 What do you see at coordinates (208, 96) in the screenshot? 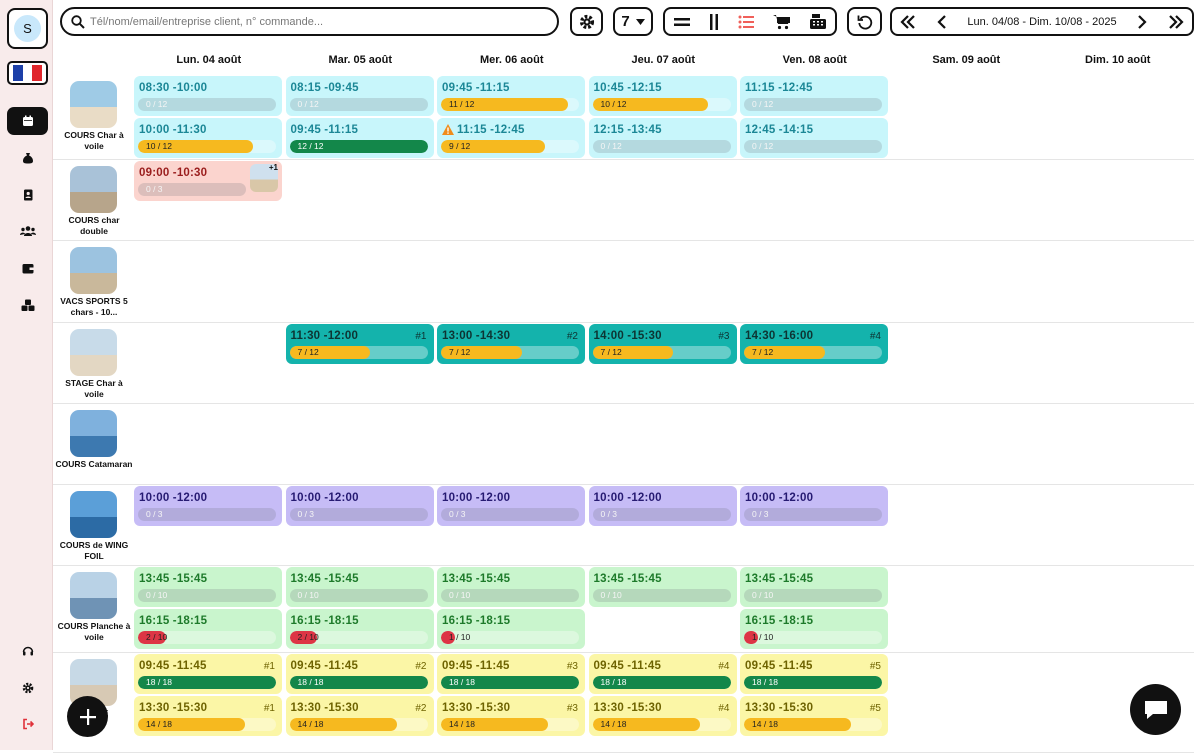
I see `slot-card: 08:30 -10:00 0 / 12` at bounding box center [208, 96].